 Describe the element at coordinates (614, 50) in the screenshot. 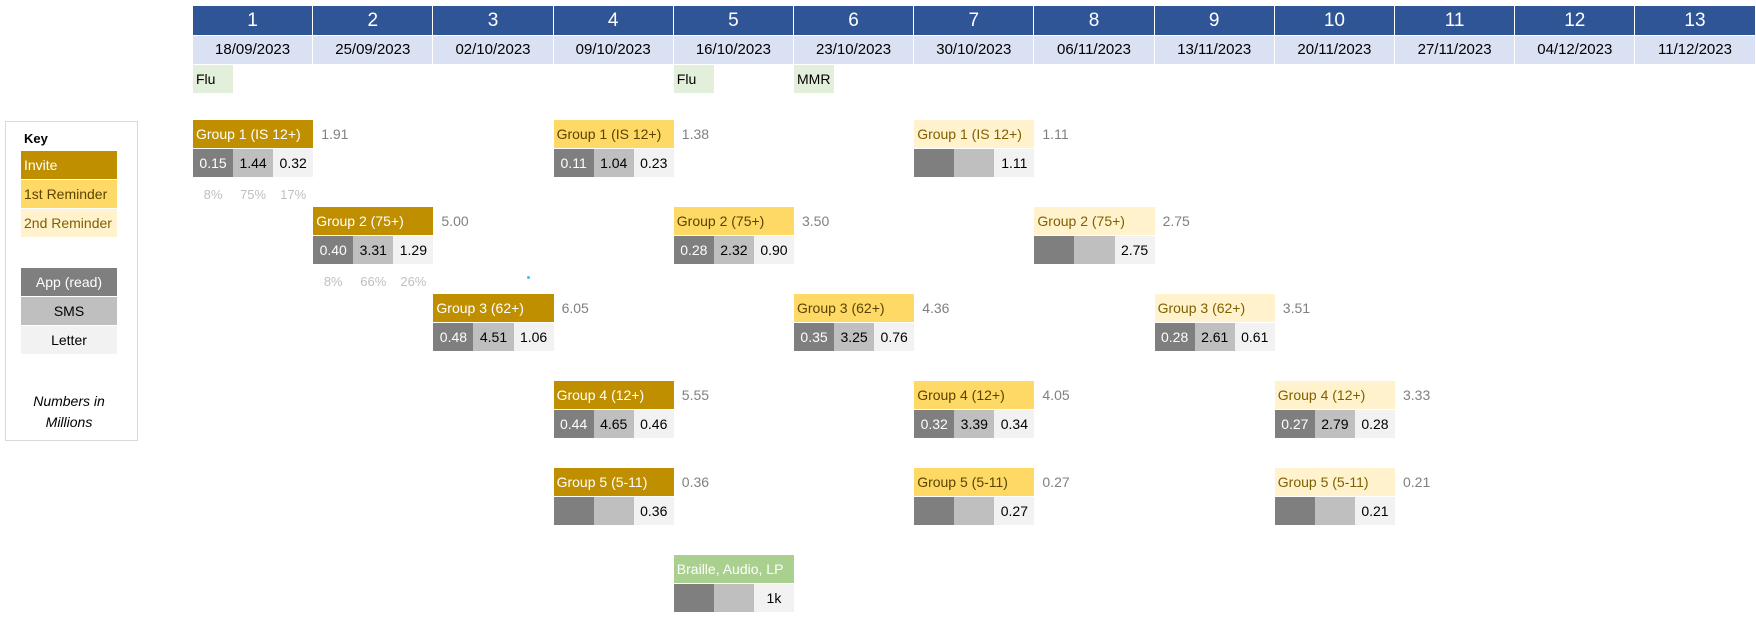

I see `week-date-header: 09/10/2023` at that location.